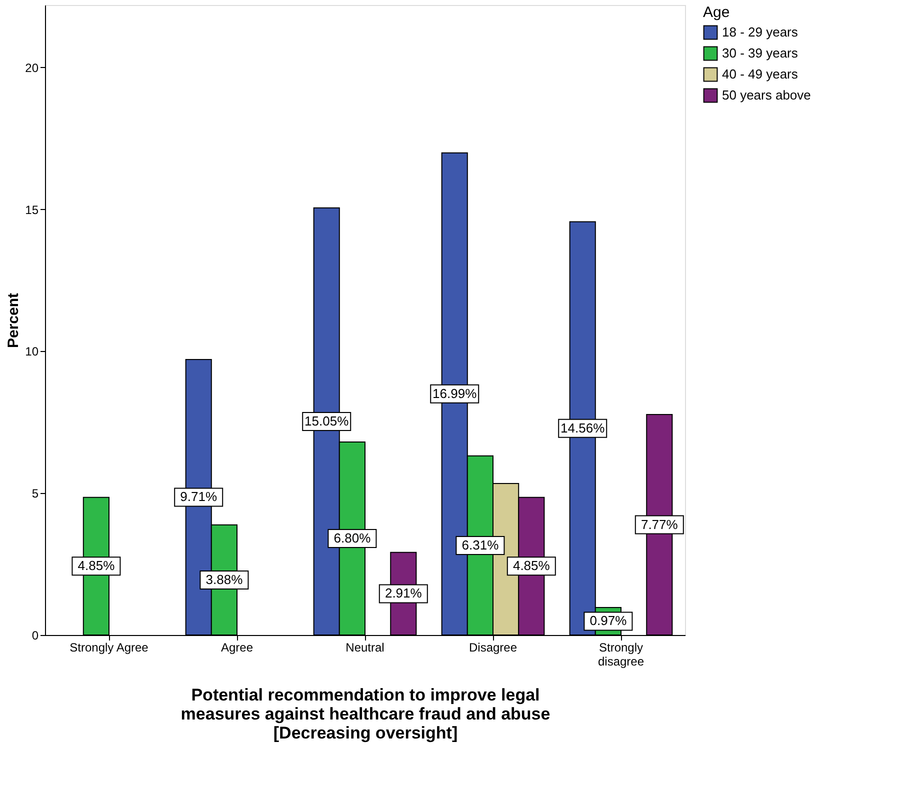  Describe the element at coordinates (481, 544) in the screenshot. I see `data-label: 6.31%` at that location.